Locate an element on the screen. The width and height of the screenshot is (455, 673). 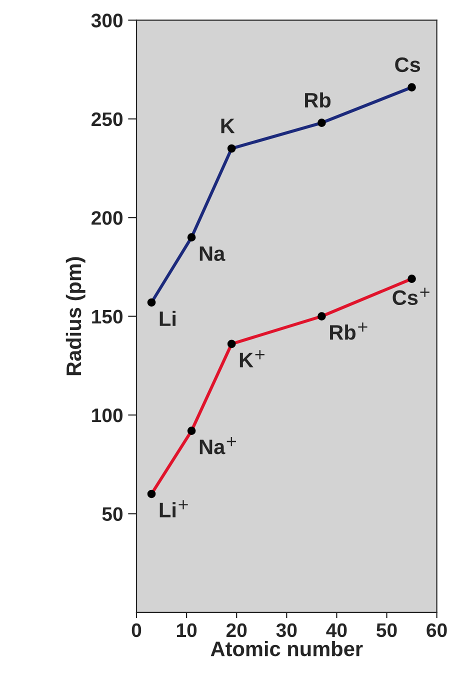
annotation: Cs$^{+}$ is located at coordinates (411, 297).